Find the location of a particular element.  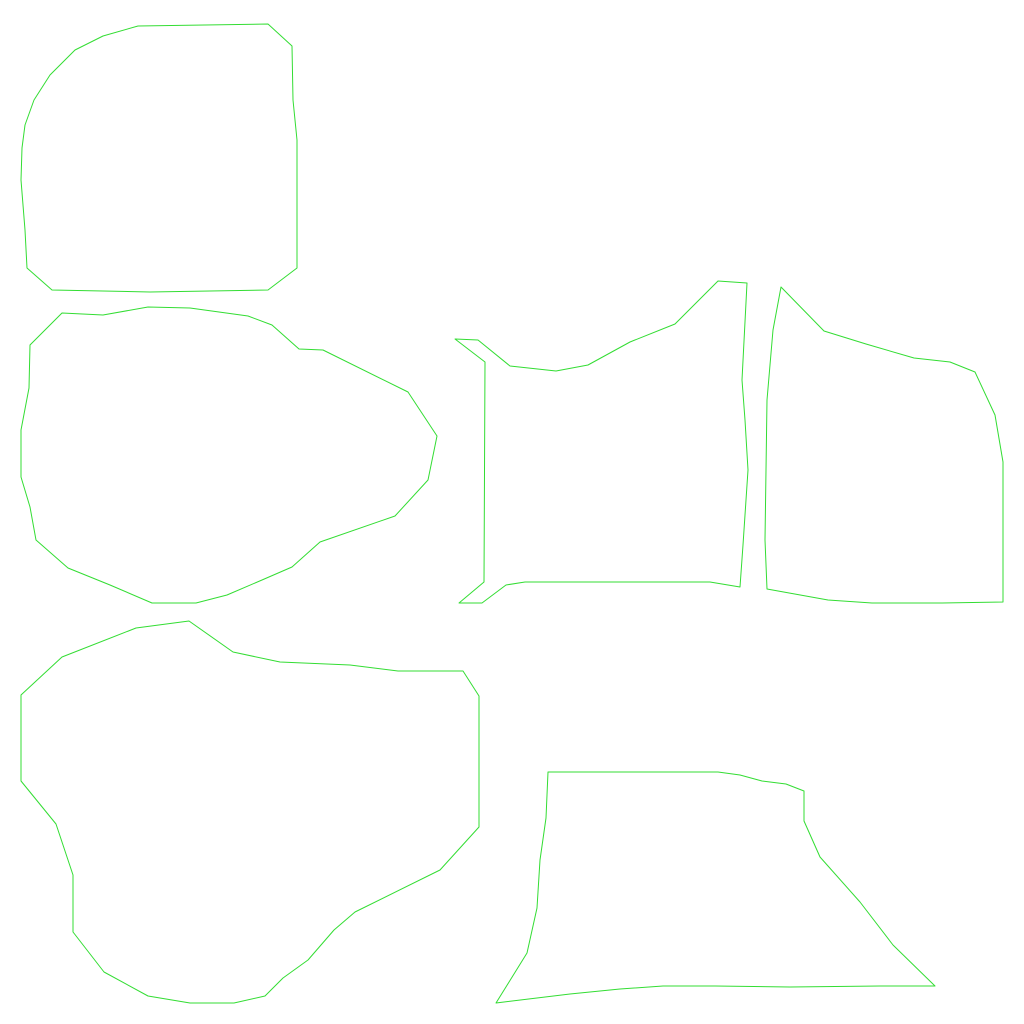

outline-top-left is located at coordinates (159, 158).